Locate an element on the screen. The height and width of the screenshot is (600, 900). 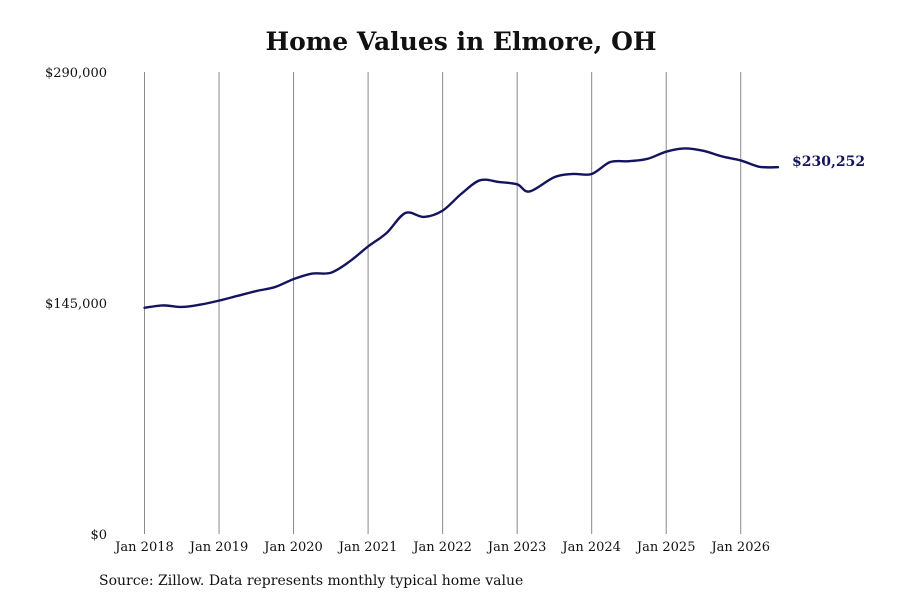
x-tick-label: Jan 2019 is located at coordinates (218, 547).